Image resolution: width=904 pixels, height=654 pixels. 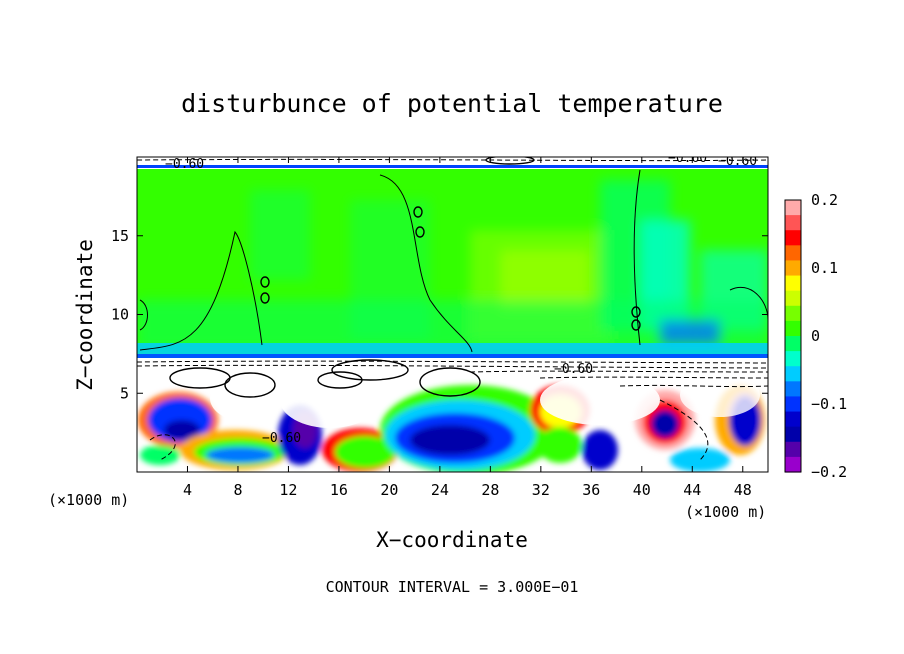 What do you see at coordinates (237, 490) in the screenshot?
I see `x-tick-label: 8` at bounding box center [237, 490].